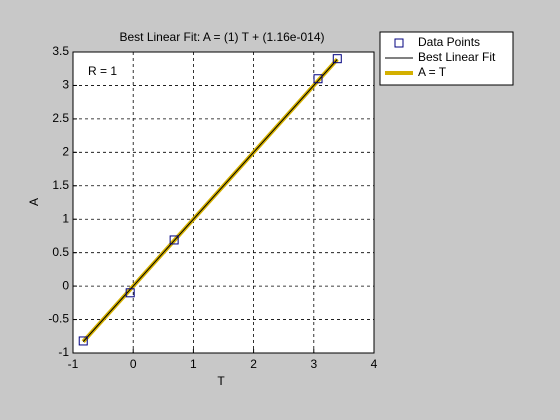 The image size is (560, 420). Describe the element at coordinates (221, 381) in the screenshot. I see `x-axis-label: T` at that location.